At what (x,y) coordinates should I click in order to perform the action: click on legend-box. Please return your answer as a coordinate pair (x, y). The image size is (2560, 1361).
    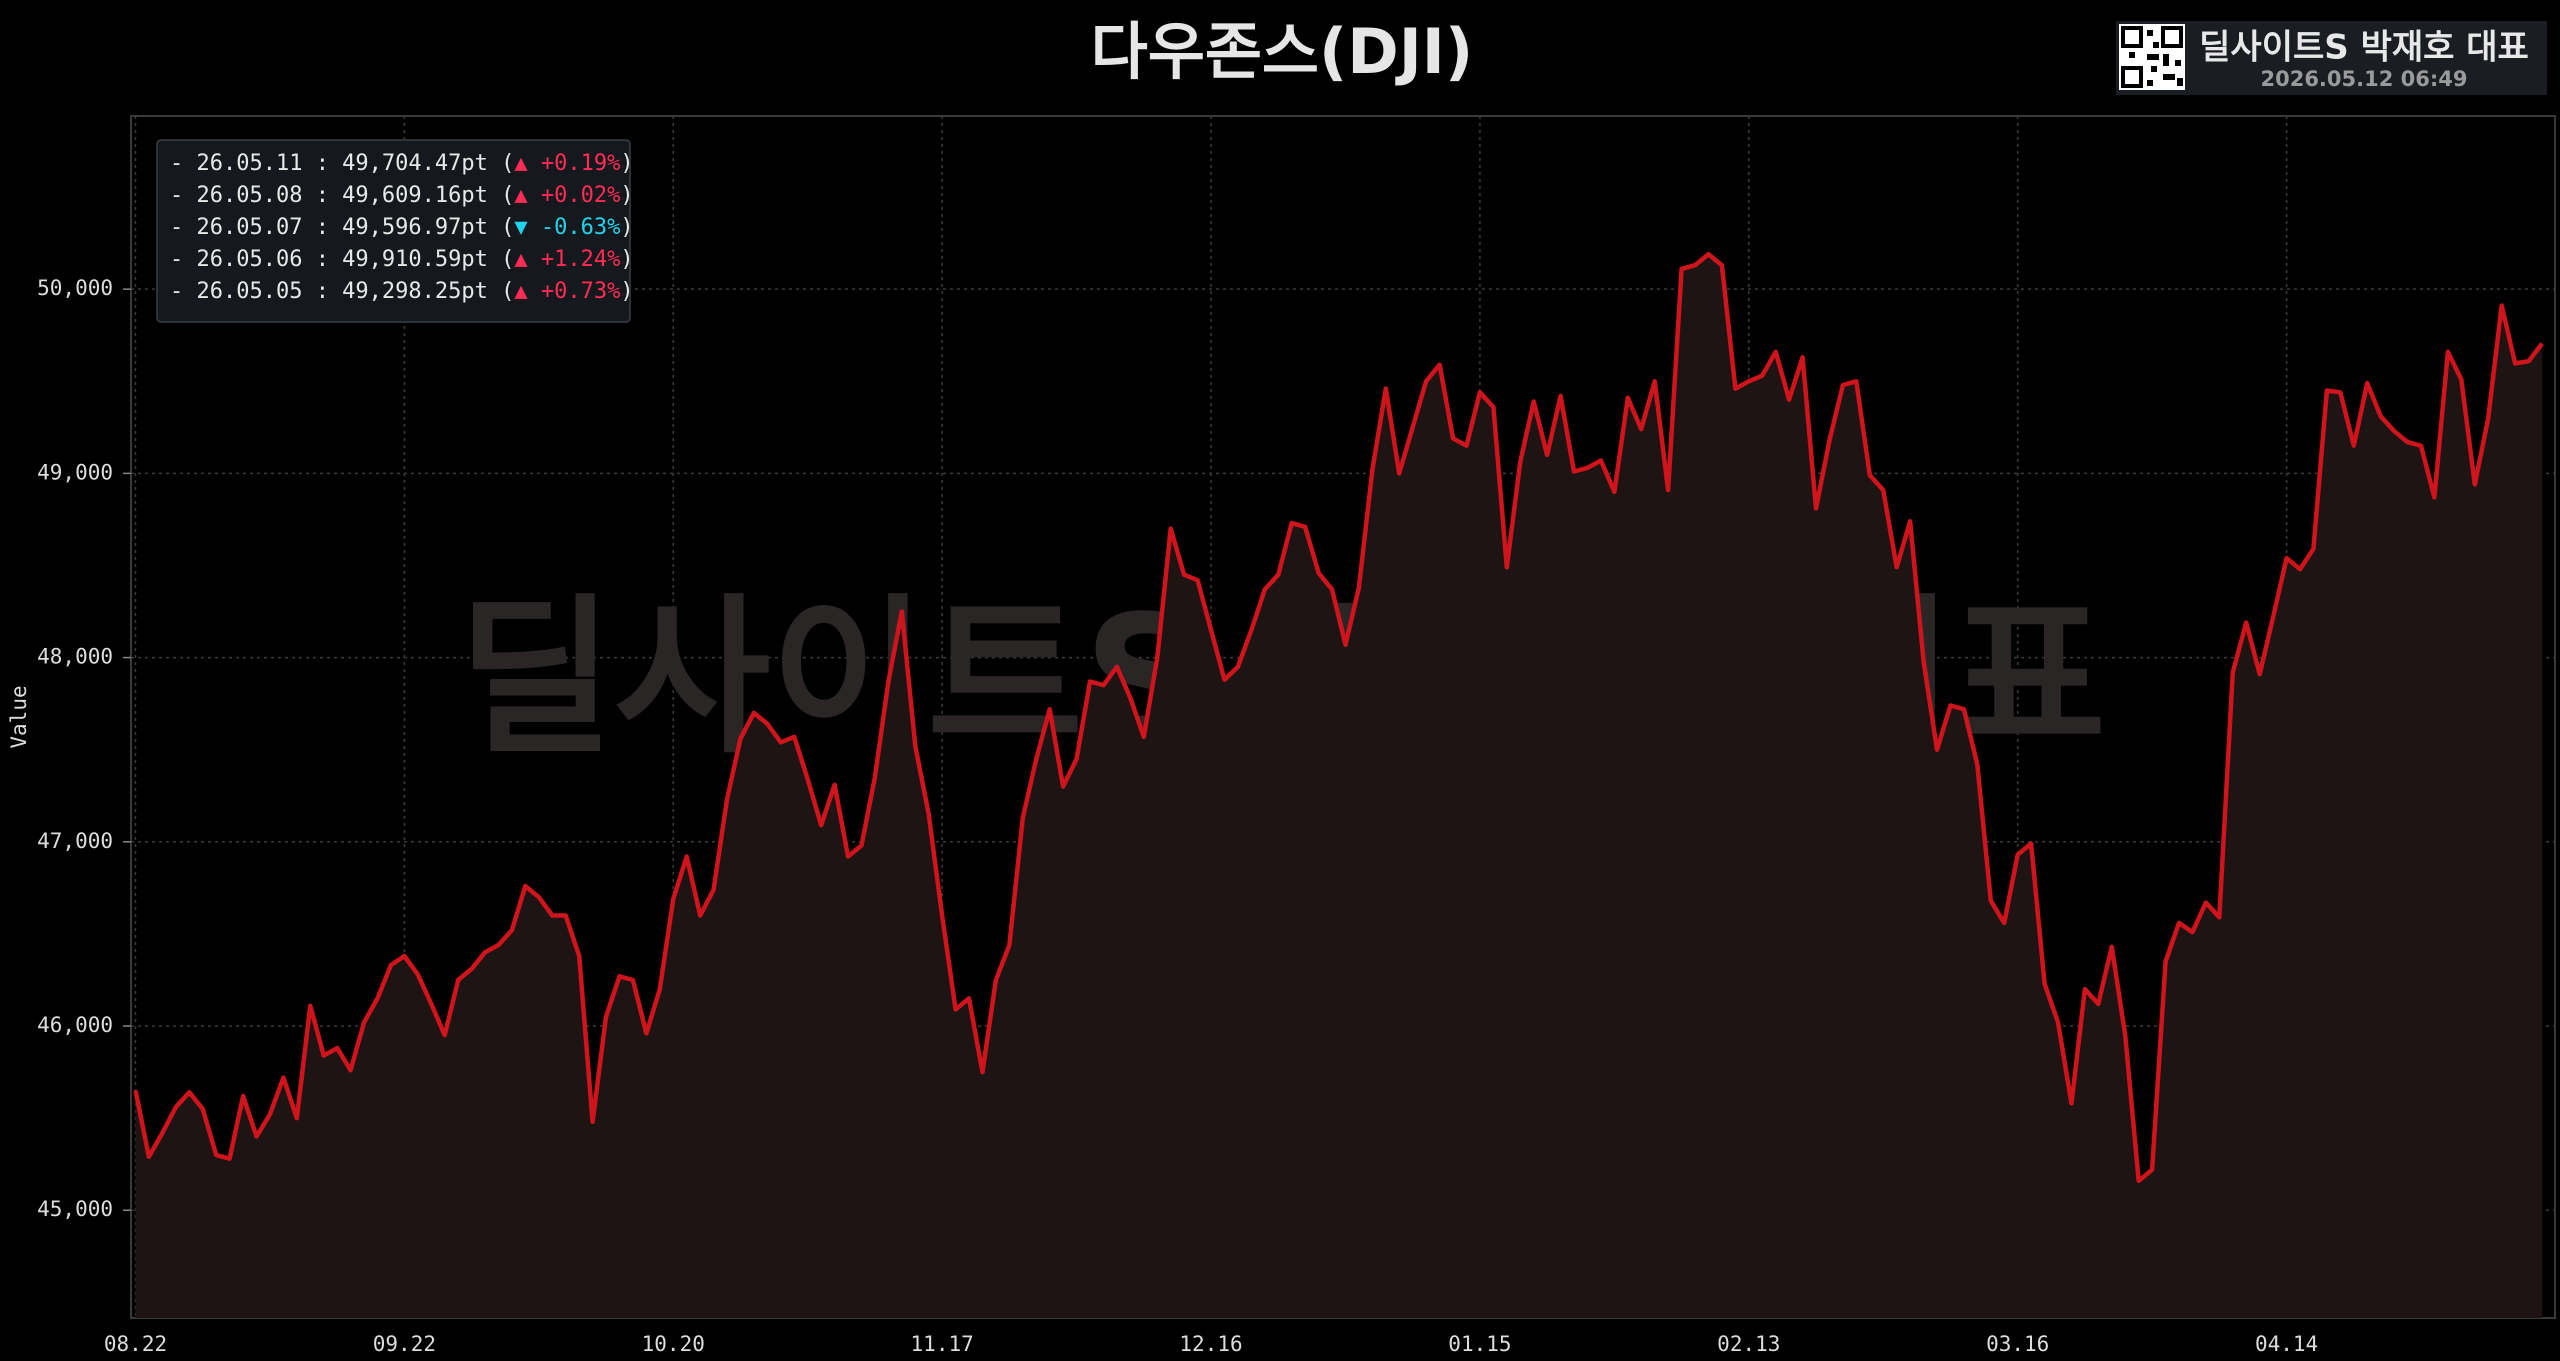
    Looking at the image, I should click on (393, 231).